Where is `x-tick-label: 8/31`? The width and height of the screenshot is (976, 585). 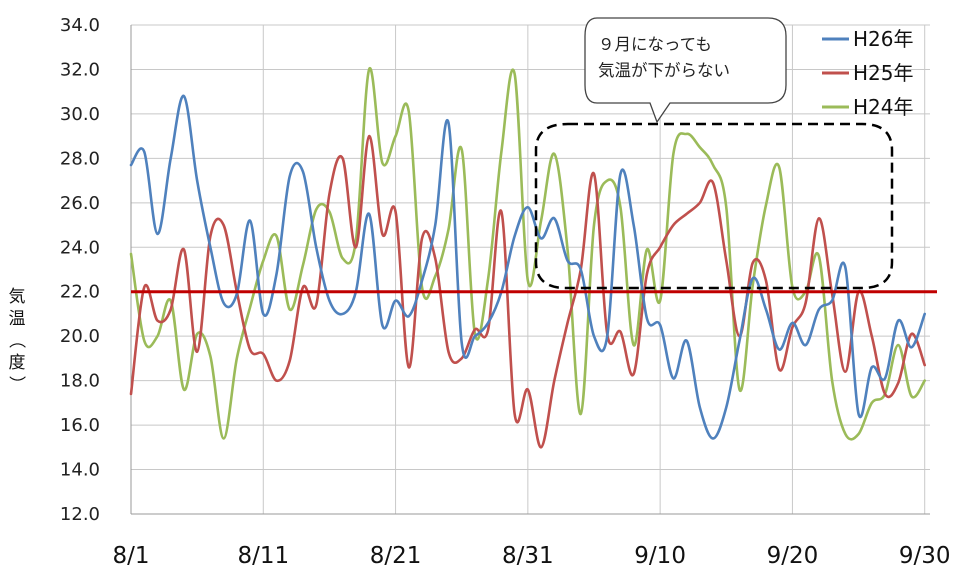
x-tick-label: 8/31 is located at coordinates (528, 556).